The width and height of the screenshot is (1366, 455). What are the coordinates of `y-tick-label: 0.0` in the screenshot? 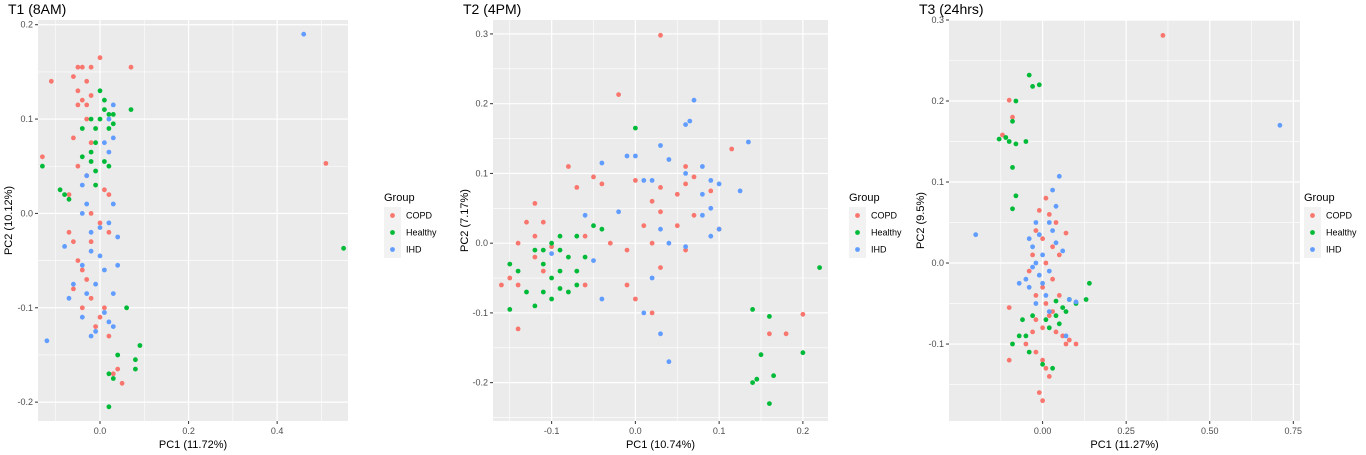 It's located at (481, 243).